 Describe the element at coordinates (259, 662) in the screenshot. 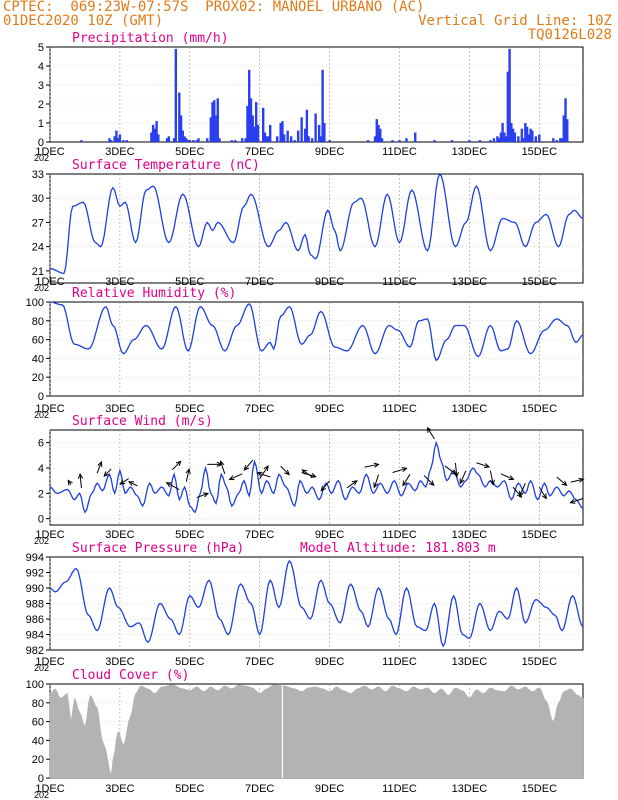

I see `x-tick-label-4-3: 7DEC` at that location.